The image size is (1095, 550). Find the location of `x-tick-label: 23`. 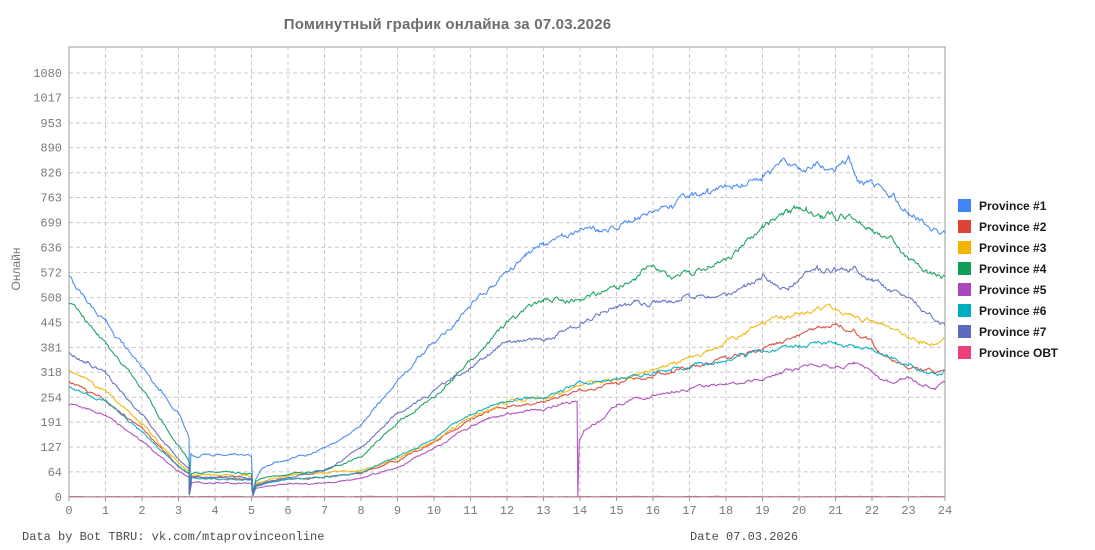

x-tick-label: 23 is located at coordinates (908, 511).